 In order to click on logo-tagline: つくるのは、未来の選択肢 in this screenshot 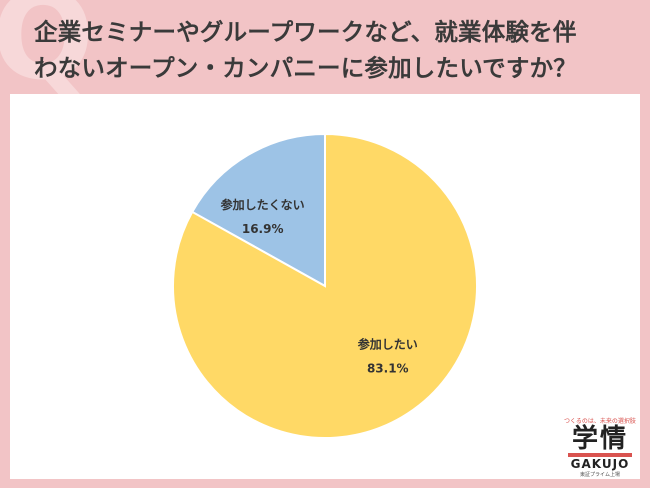, I will do `click(600, 421)`.